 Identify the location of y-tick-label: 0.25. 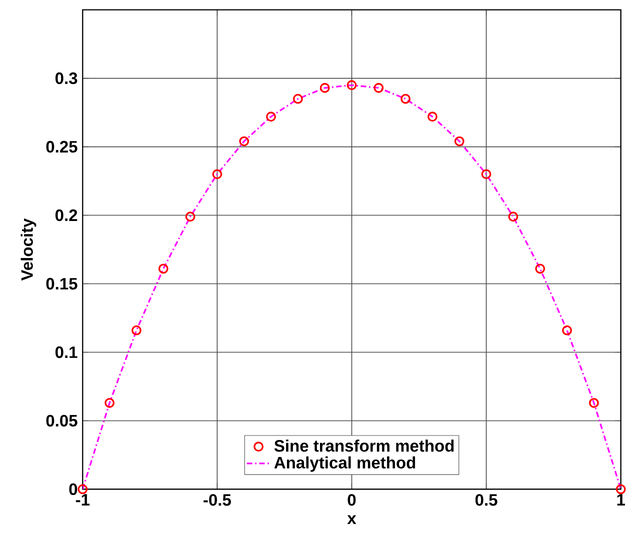
(62, 146).